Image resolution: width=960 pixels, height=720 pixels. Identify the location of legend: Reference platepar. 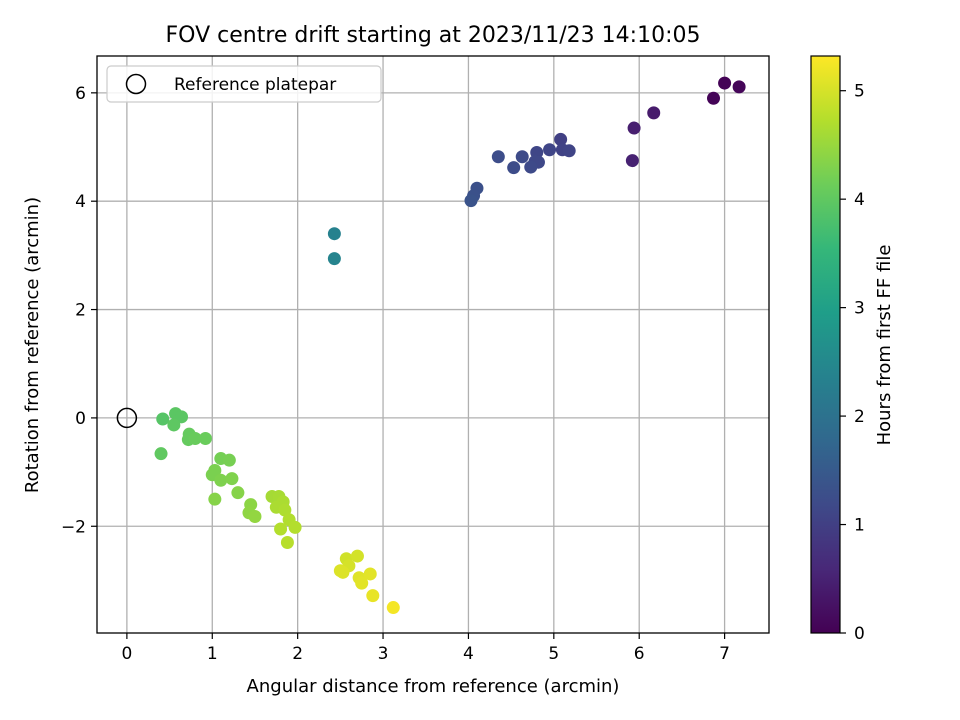
(244, 84).